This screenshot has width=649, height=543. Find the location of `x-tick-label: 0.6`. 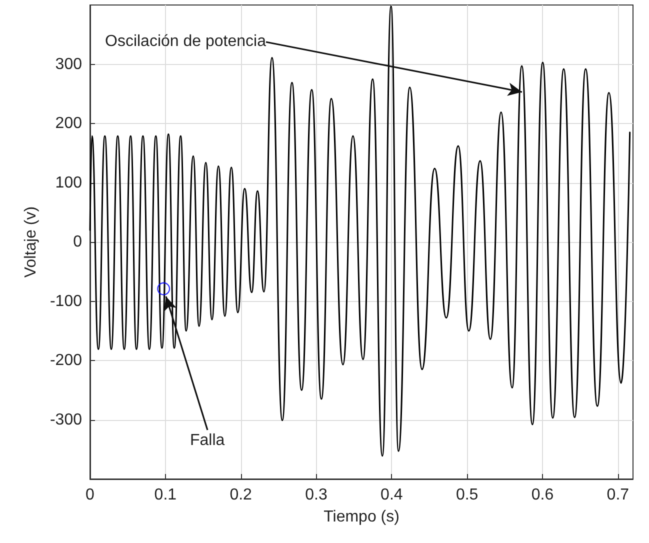

x-tick-label: 0.6 is located at coordinates (542, 495).